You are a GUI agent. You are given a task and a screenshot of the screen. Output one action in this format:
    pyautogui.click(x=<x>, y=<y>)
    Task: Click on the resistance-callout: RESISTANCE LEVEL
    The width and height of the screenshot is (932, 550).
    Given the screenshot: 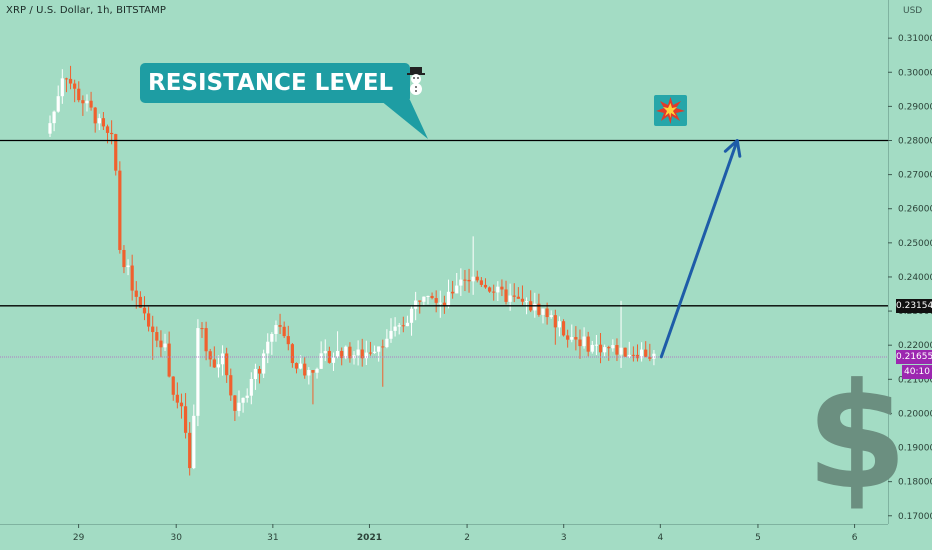 What is the action you would take?
    pyautogui.click(x=283, y=83)
    